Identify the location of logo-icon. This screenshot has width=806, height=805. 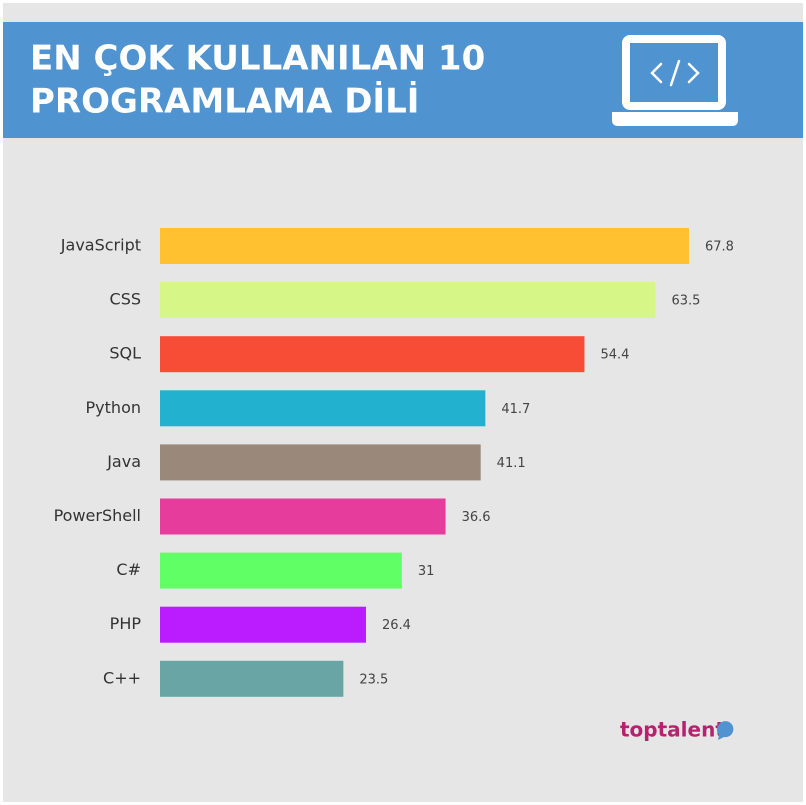
(725, 730).